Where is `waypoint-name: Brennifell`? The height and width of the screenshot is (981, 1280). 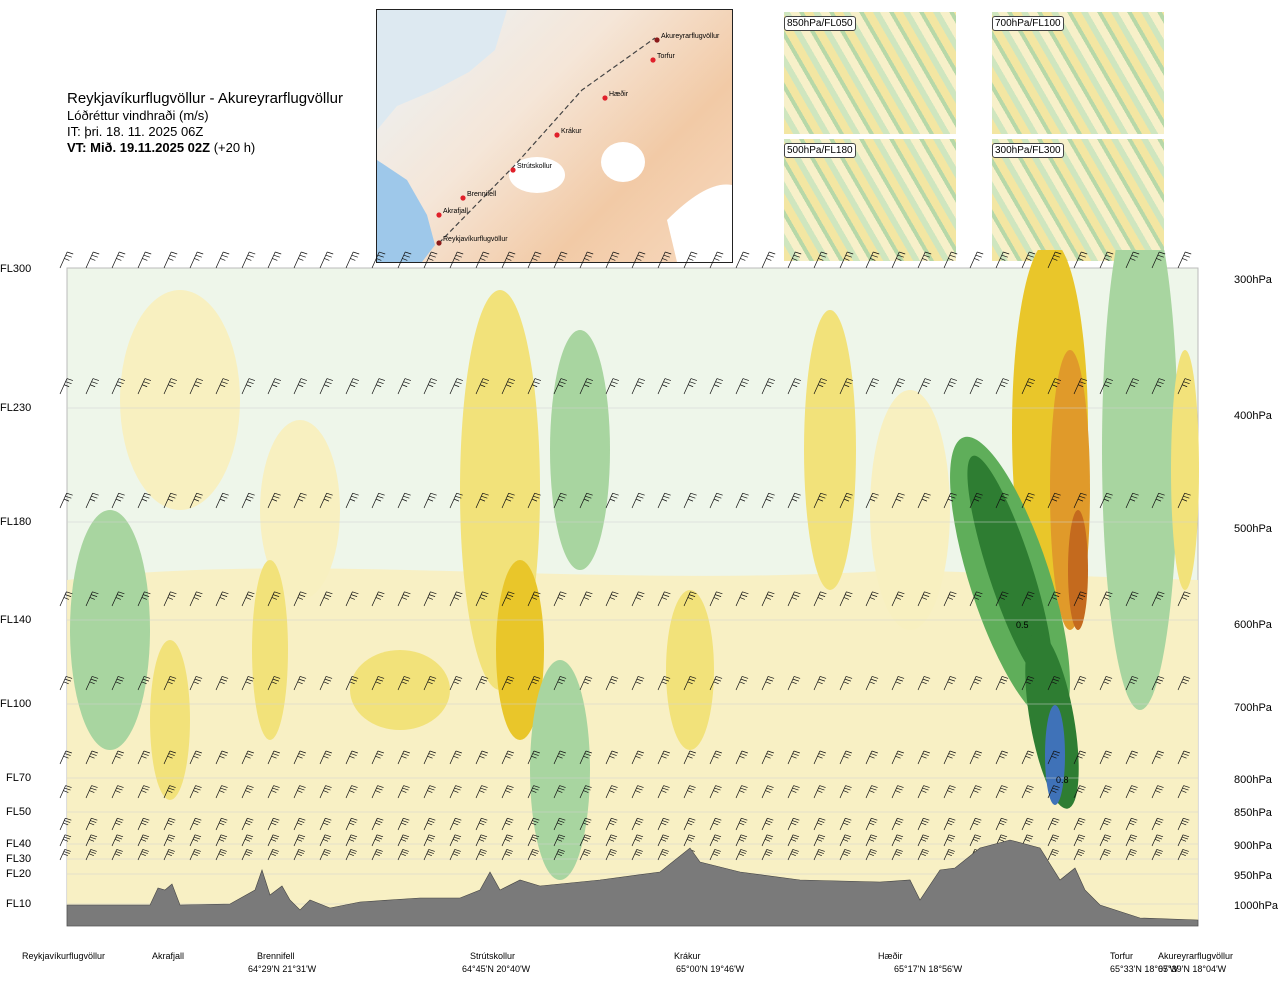
waypoint-name: Brennifell is located at coordinates (276, 956).